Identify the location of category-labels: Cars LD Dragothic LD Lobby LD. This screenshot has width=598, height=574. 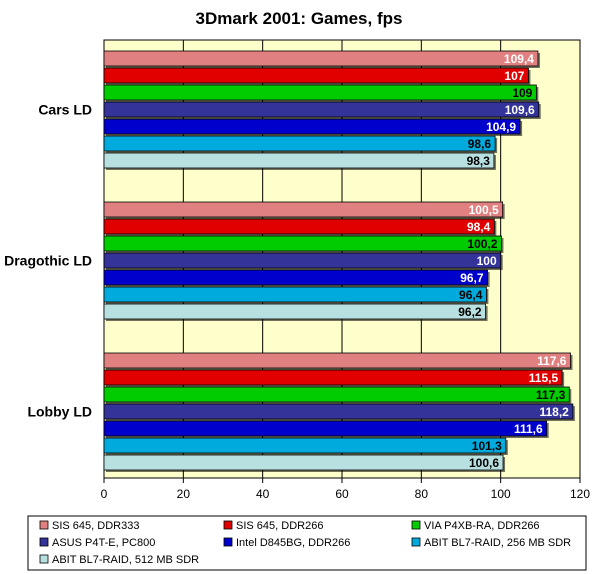
(48, 261).